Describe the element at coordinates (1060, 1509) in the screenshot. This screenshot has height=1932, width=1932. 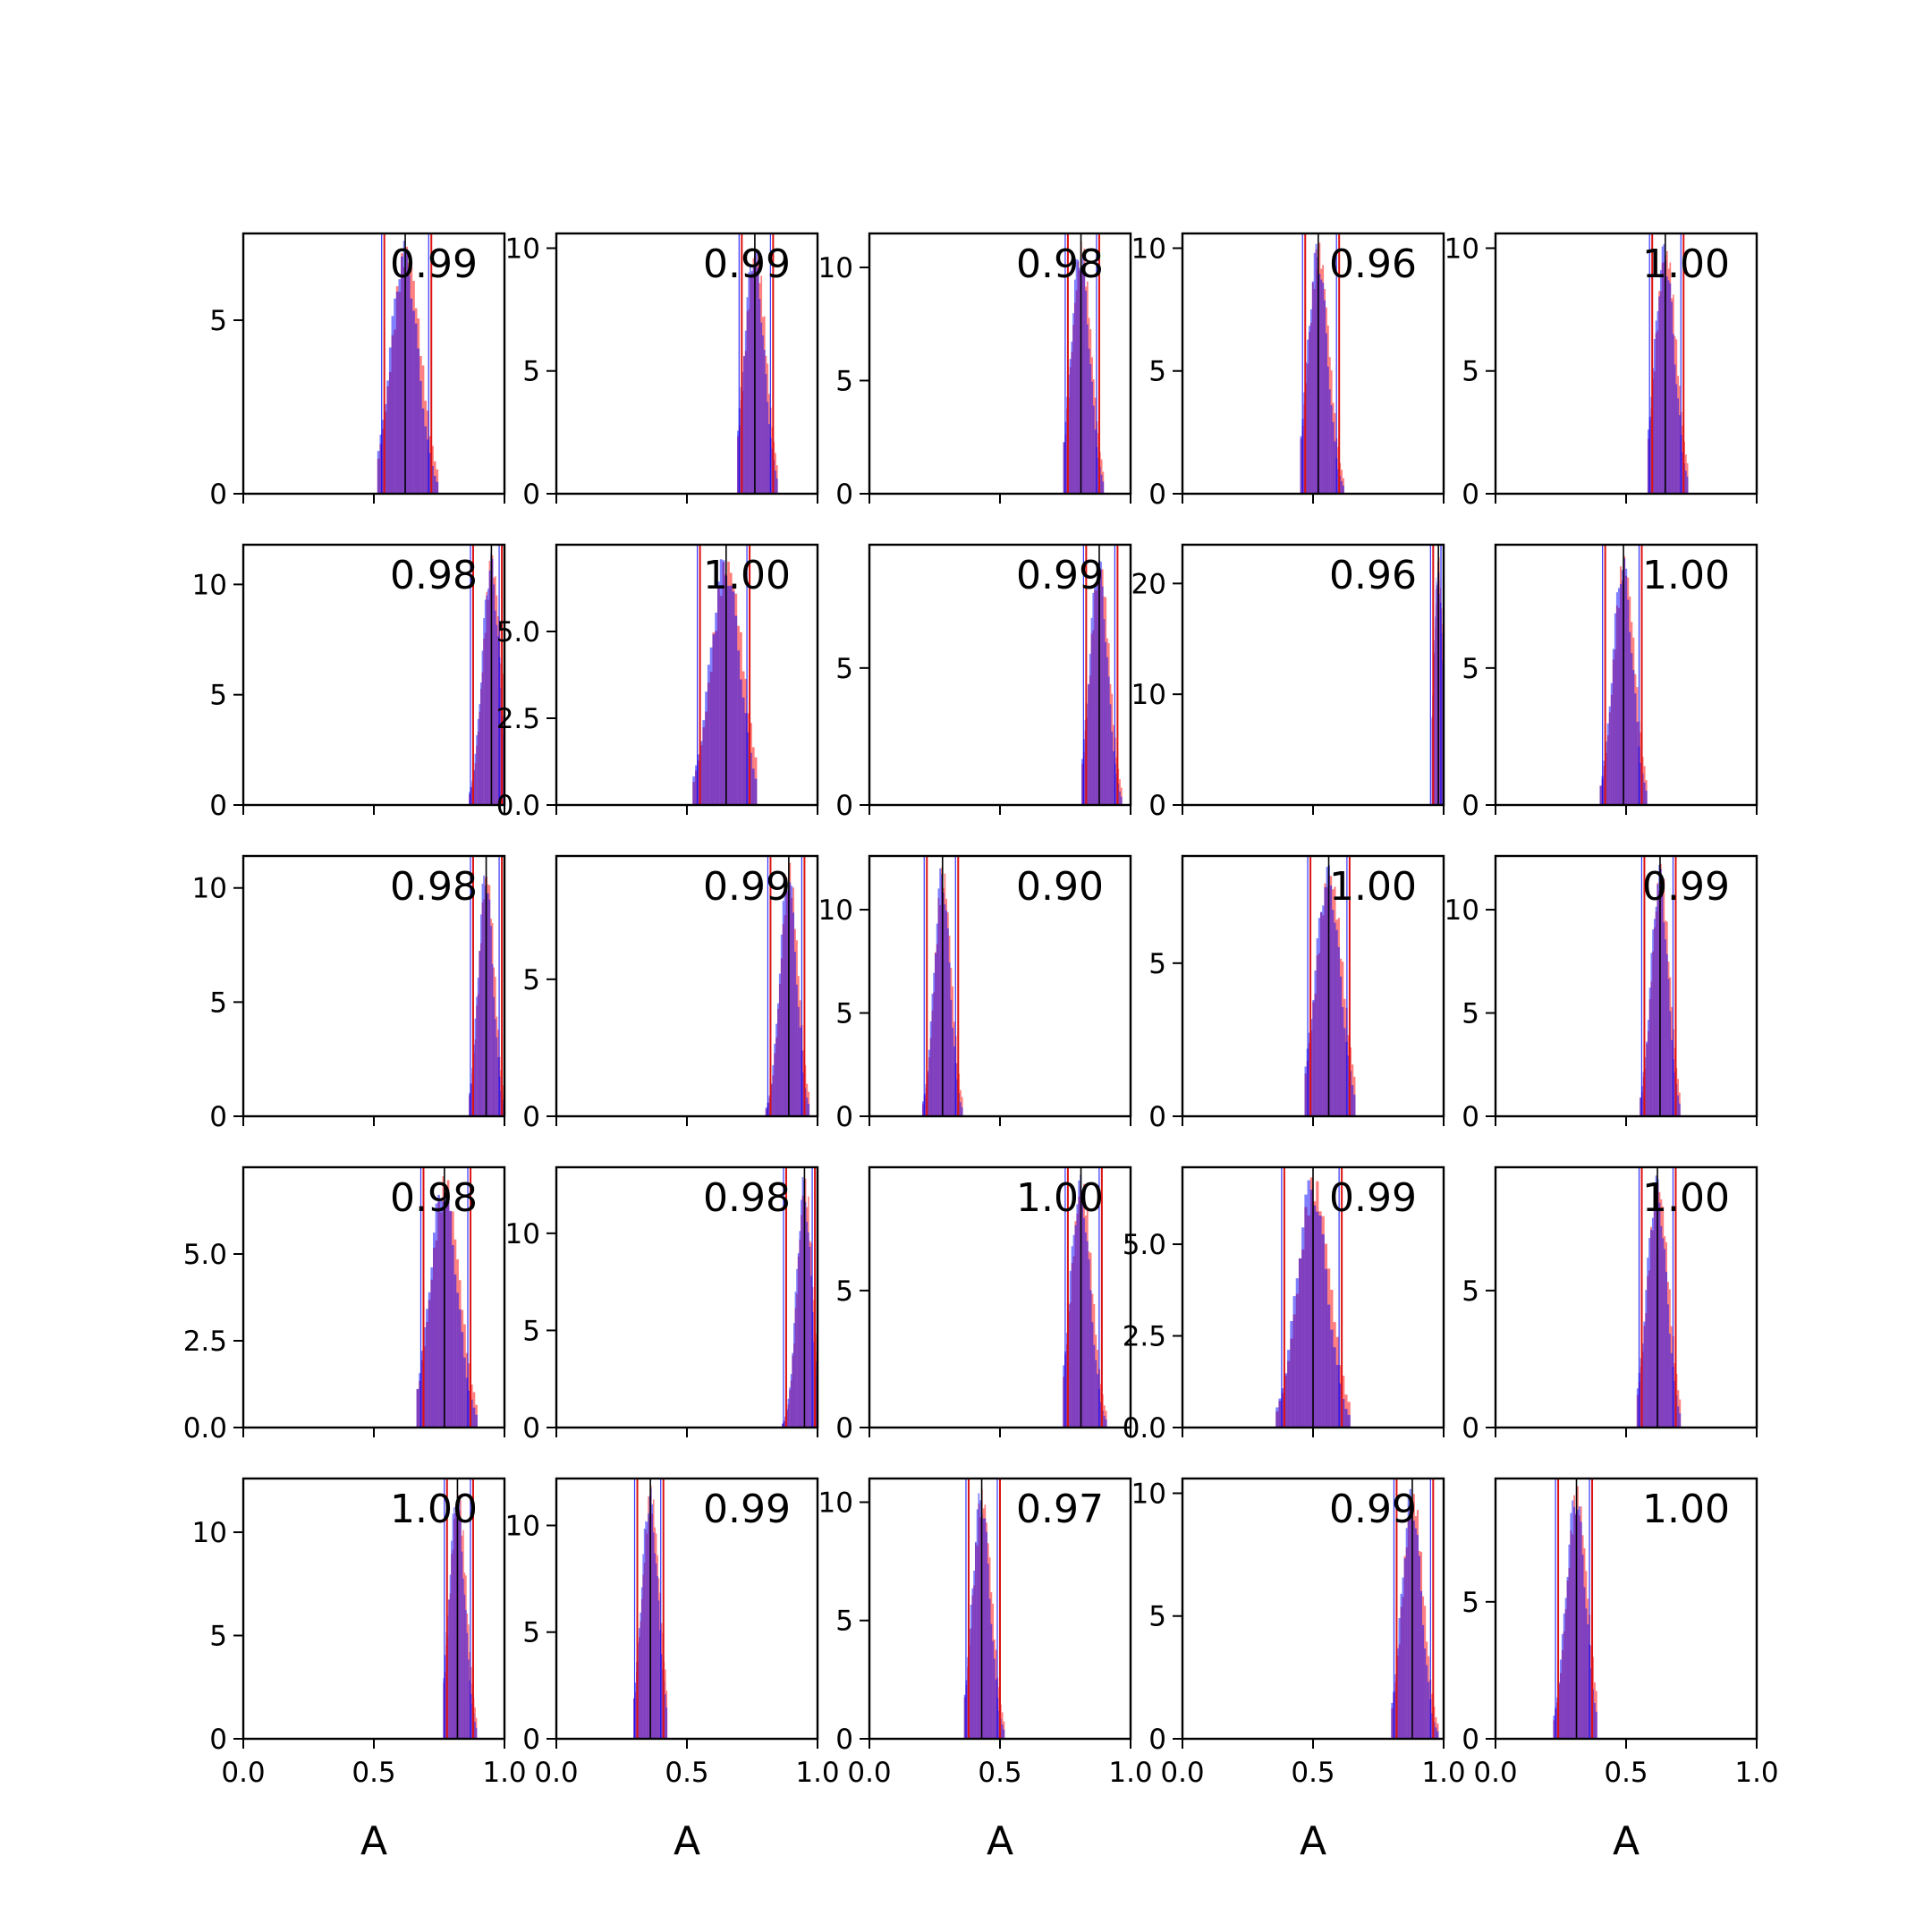
I see `panel-value-label: 0.97` at that location.